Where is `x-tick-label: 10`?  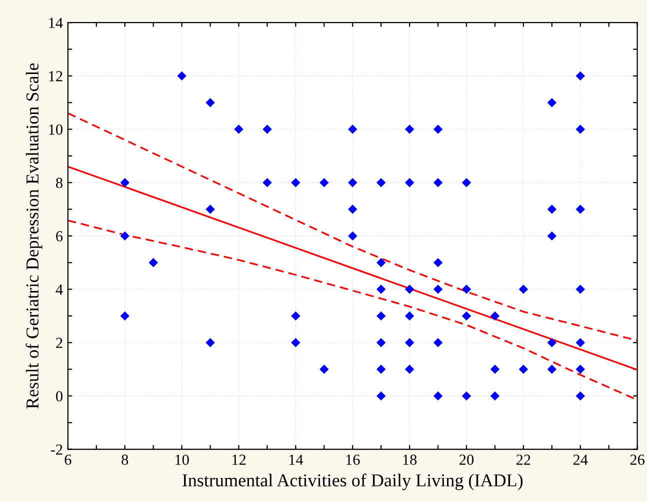
x-tick-label: 10 is located at coordinates (182, 459).